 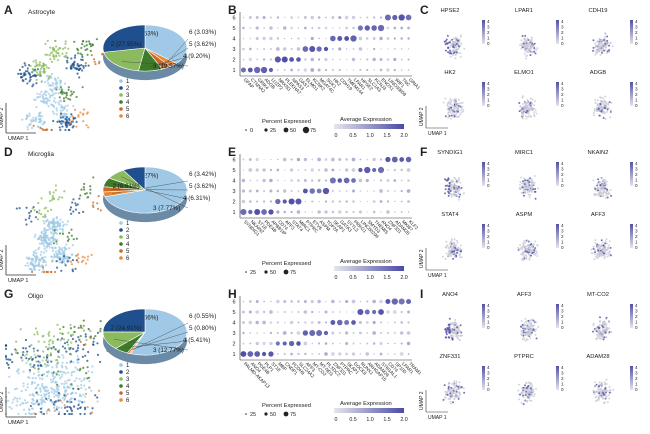 What do you see at coordinates (562, 327) in the screenshot?
I see `feature-tick: 0` at bounding box center [562, 327].